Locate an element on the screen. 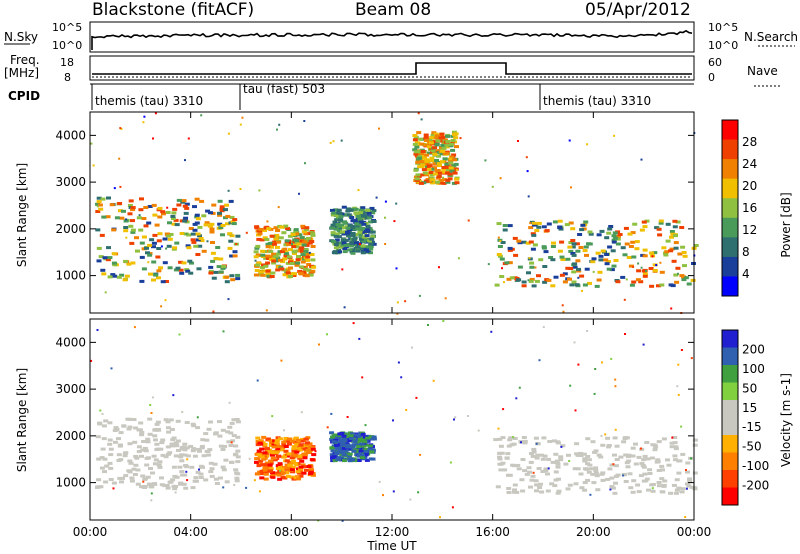  y-tick-label: 2000 is located at coordinates (70, 436).